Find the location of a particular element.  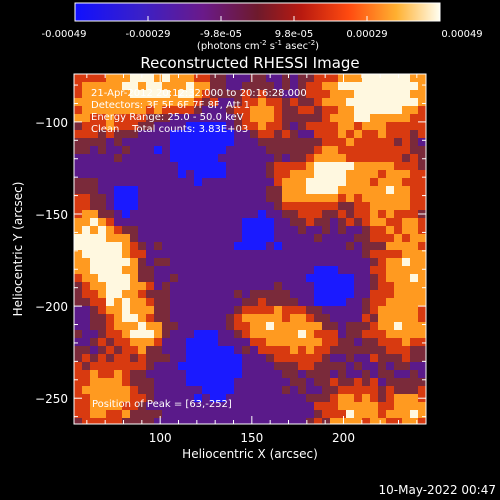

info-time-range: 21-Apr-2012 20:12:32.000 to 20:16:28.000 is located at coordinates (199, 93).